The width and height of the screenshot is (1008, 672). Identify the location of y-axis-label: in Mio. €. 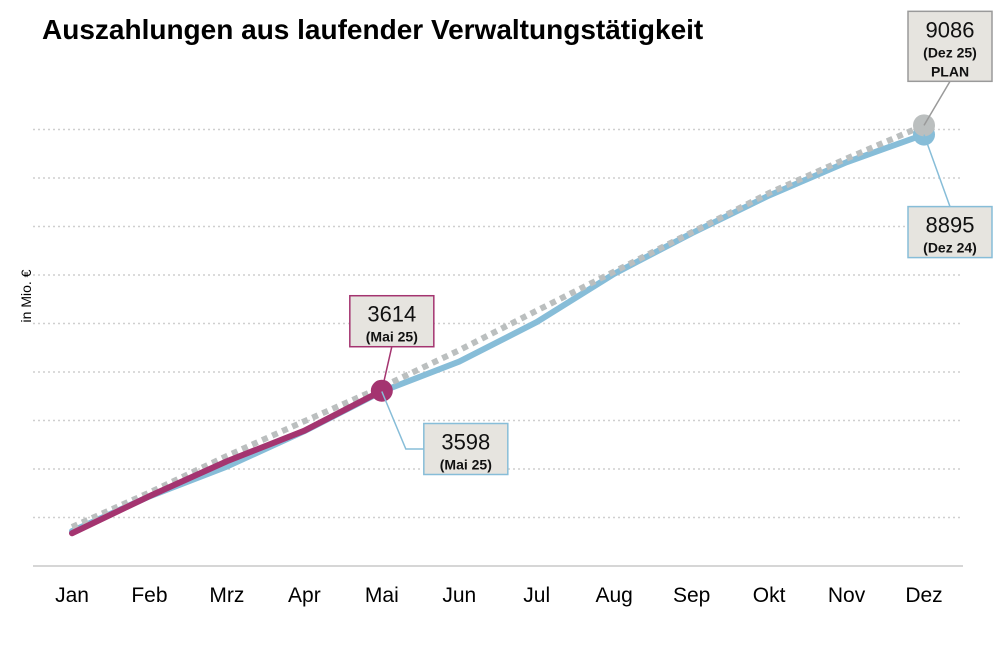
(26, 295).